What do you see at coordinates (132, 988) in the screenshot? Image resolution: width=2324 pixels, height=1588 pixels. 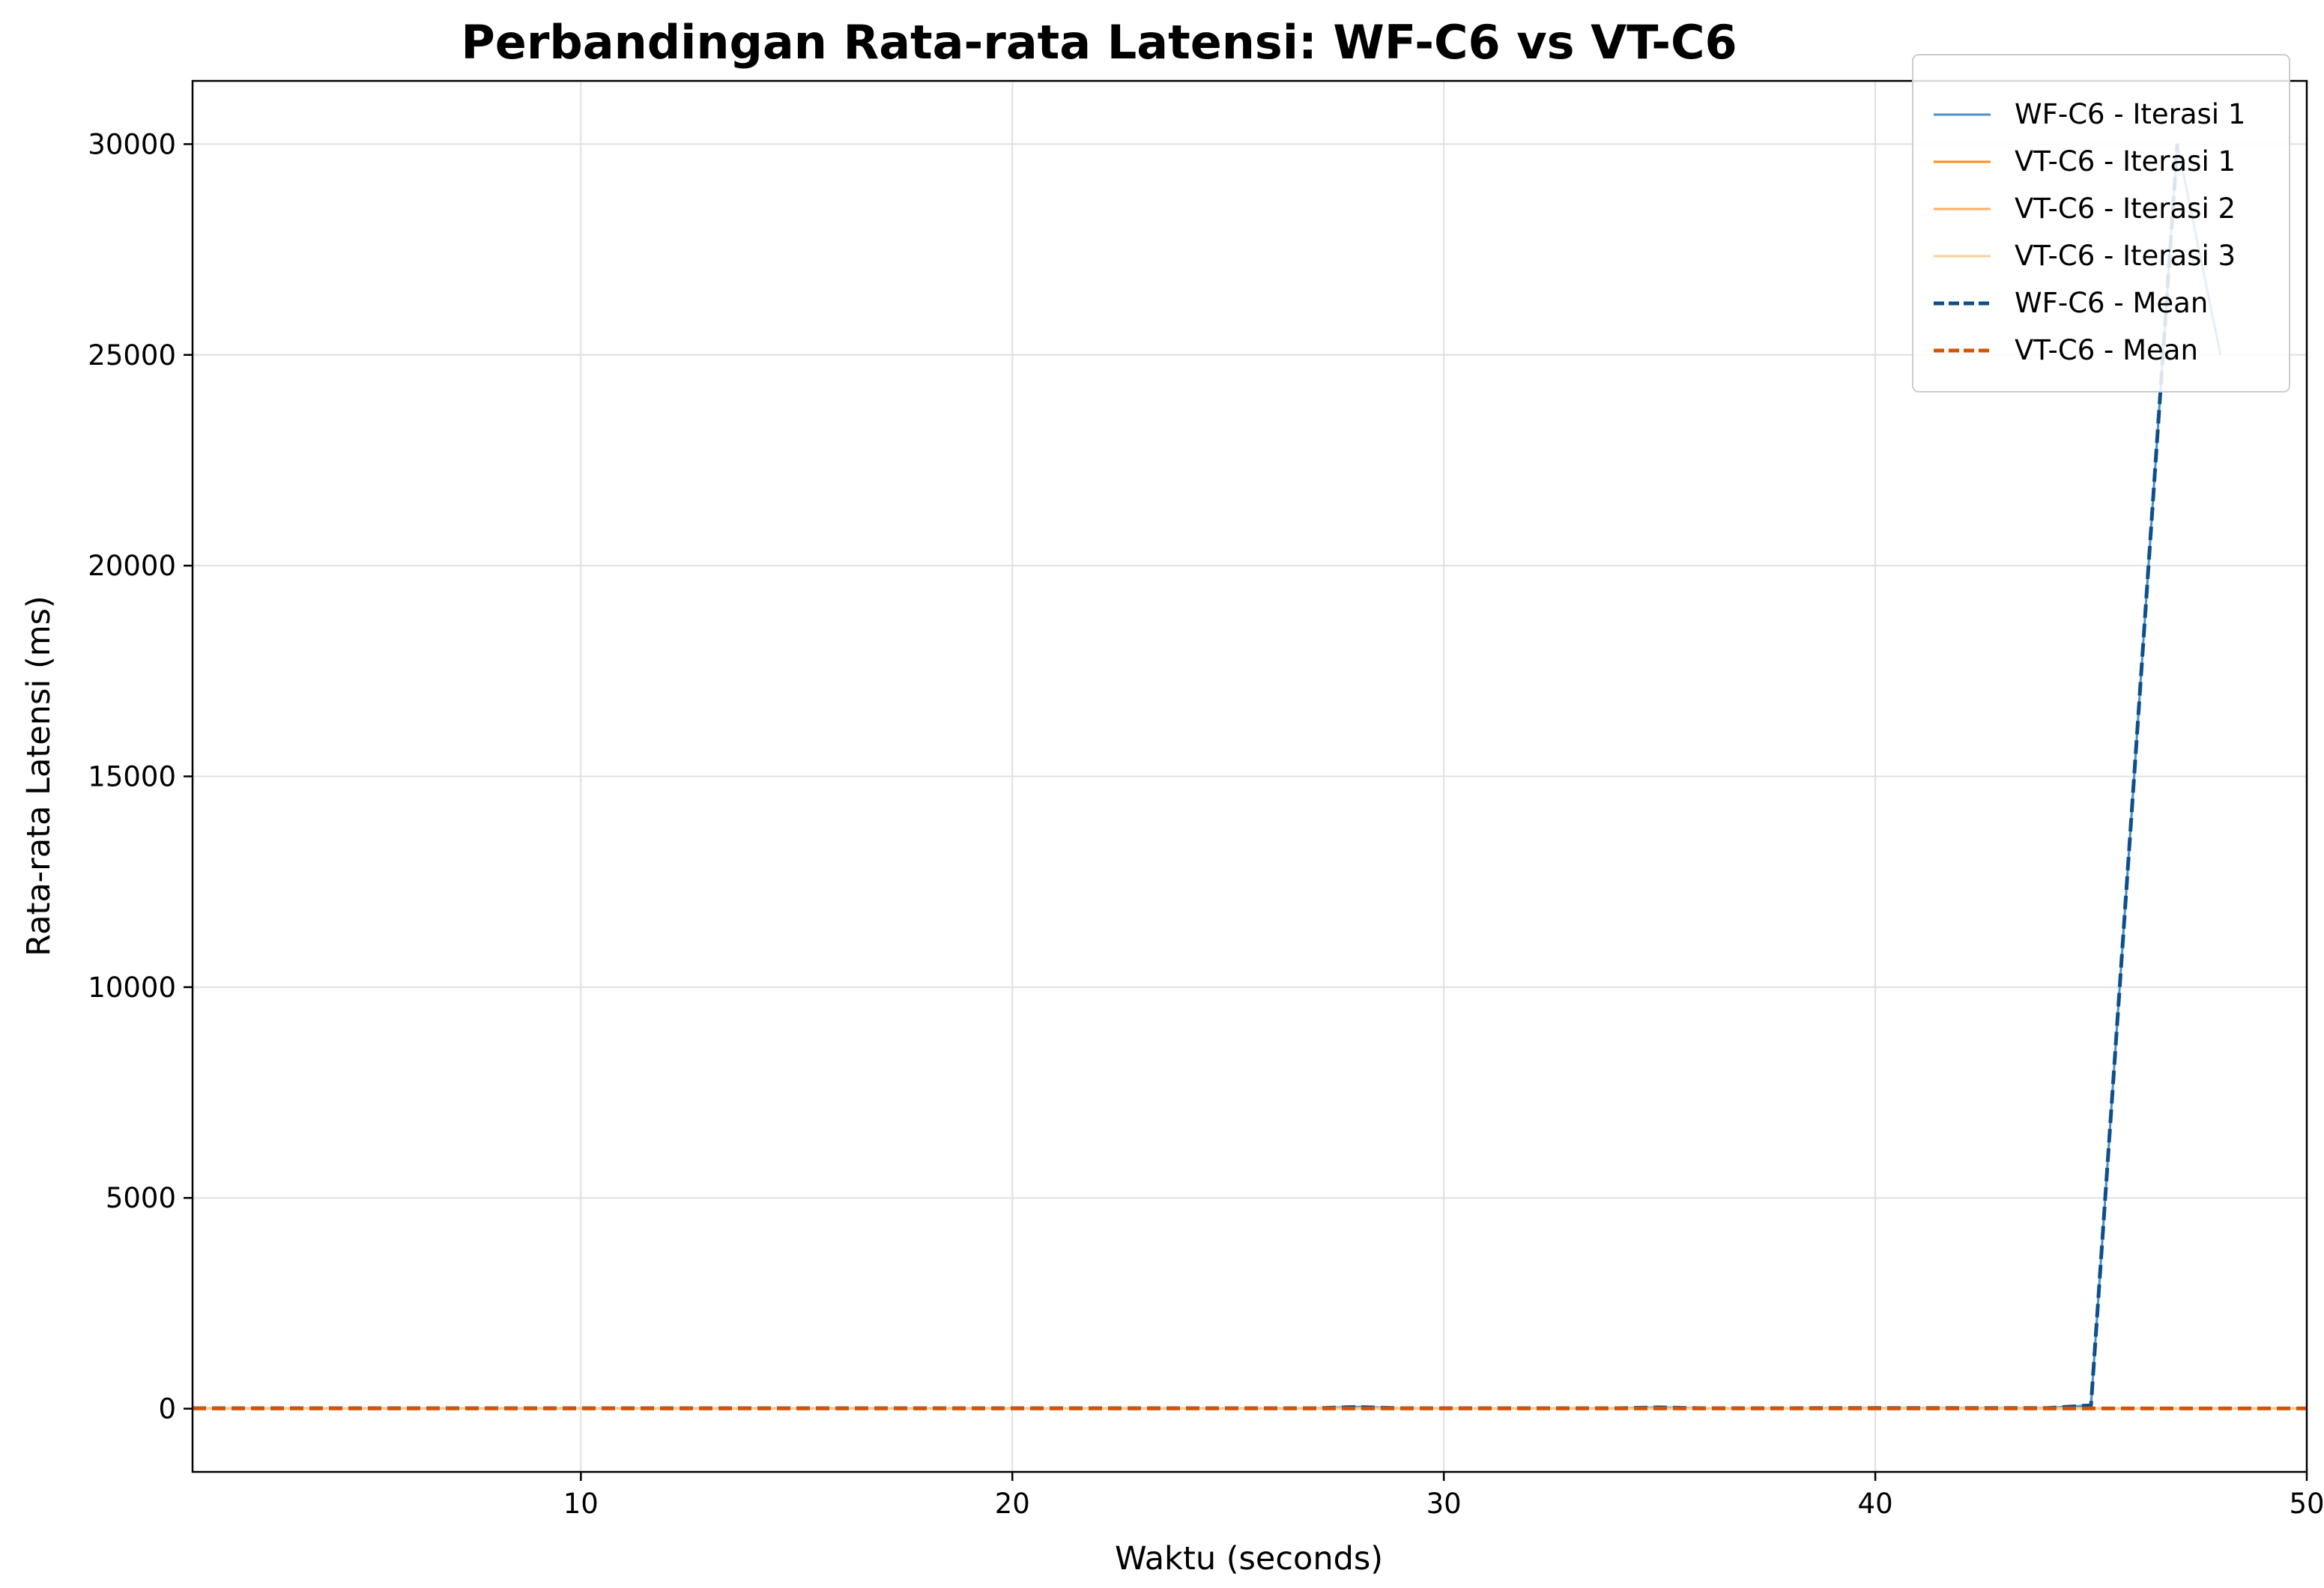 I see `y-tick-label: 10000` at bounding box center [132, 988].